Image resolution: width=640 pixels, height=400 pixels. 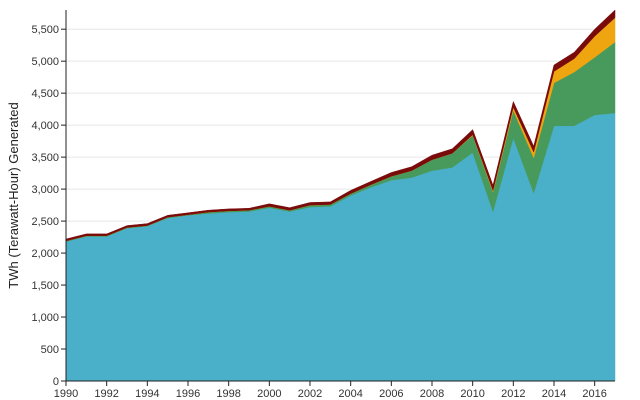 What do you see at coordinates (45, 158) in the screenshot?
I see `y-tick-label-7: 3,500` at bounding box center [45, 158].